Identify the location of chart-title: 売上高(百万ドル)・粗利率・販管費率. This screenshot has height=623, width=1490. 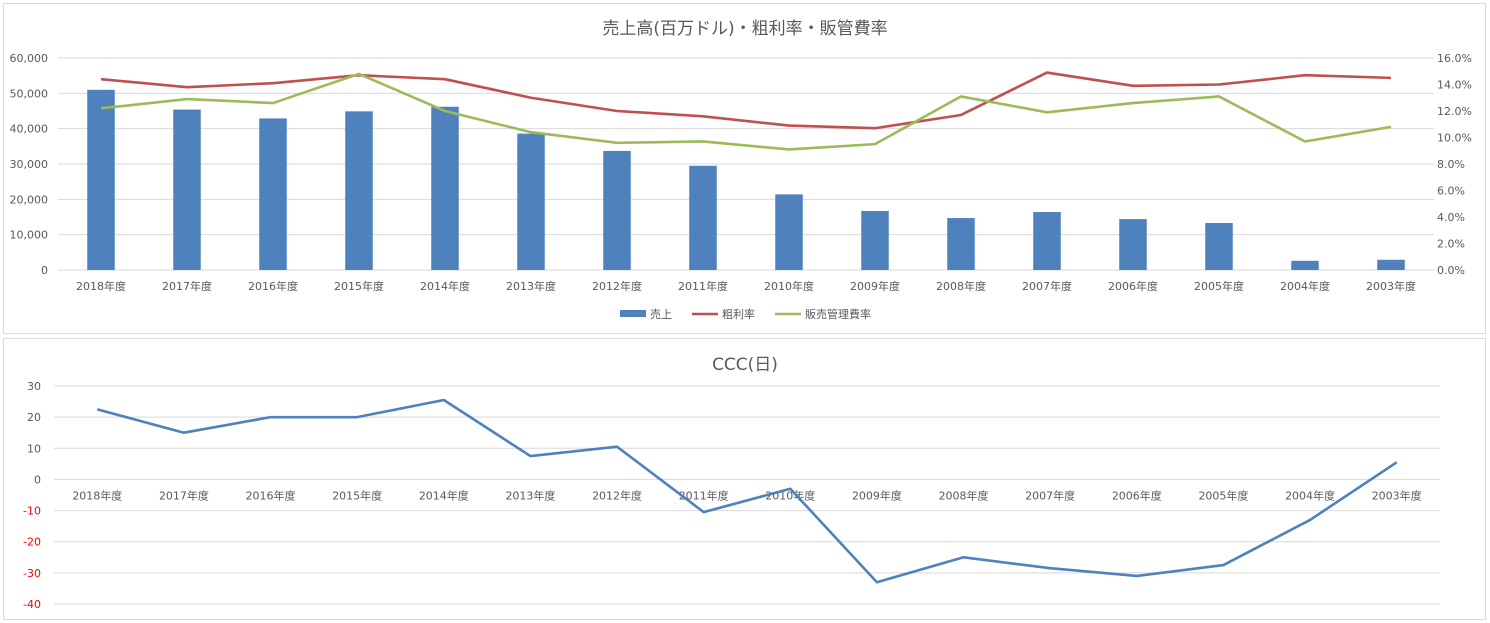
(744, 29).